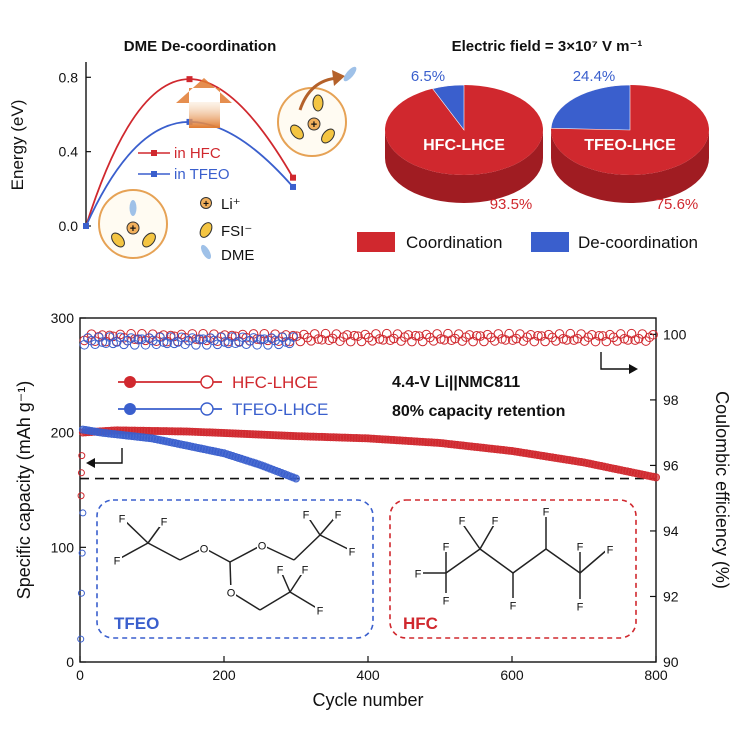  What do you see at coordinates (80, 675) in the screenshot?
I see `cycling-x-tick-label: 0` at bounding box center [80, 675].